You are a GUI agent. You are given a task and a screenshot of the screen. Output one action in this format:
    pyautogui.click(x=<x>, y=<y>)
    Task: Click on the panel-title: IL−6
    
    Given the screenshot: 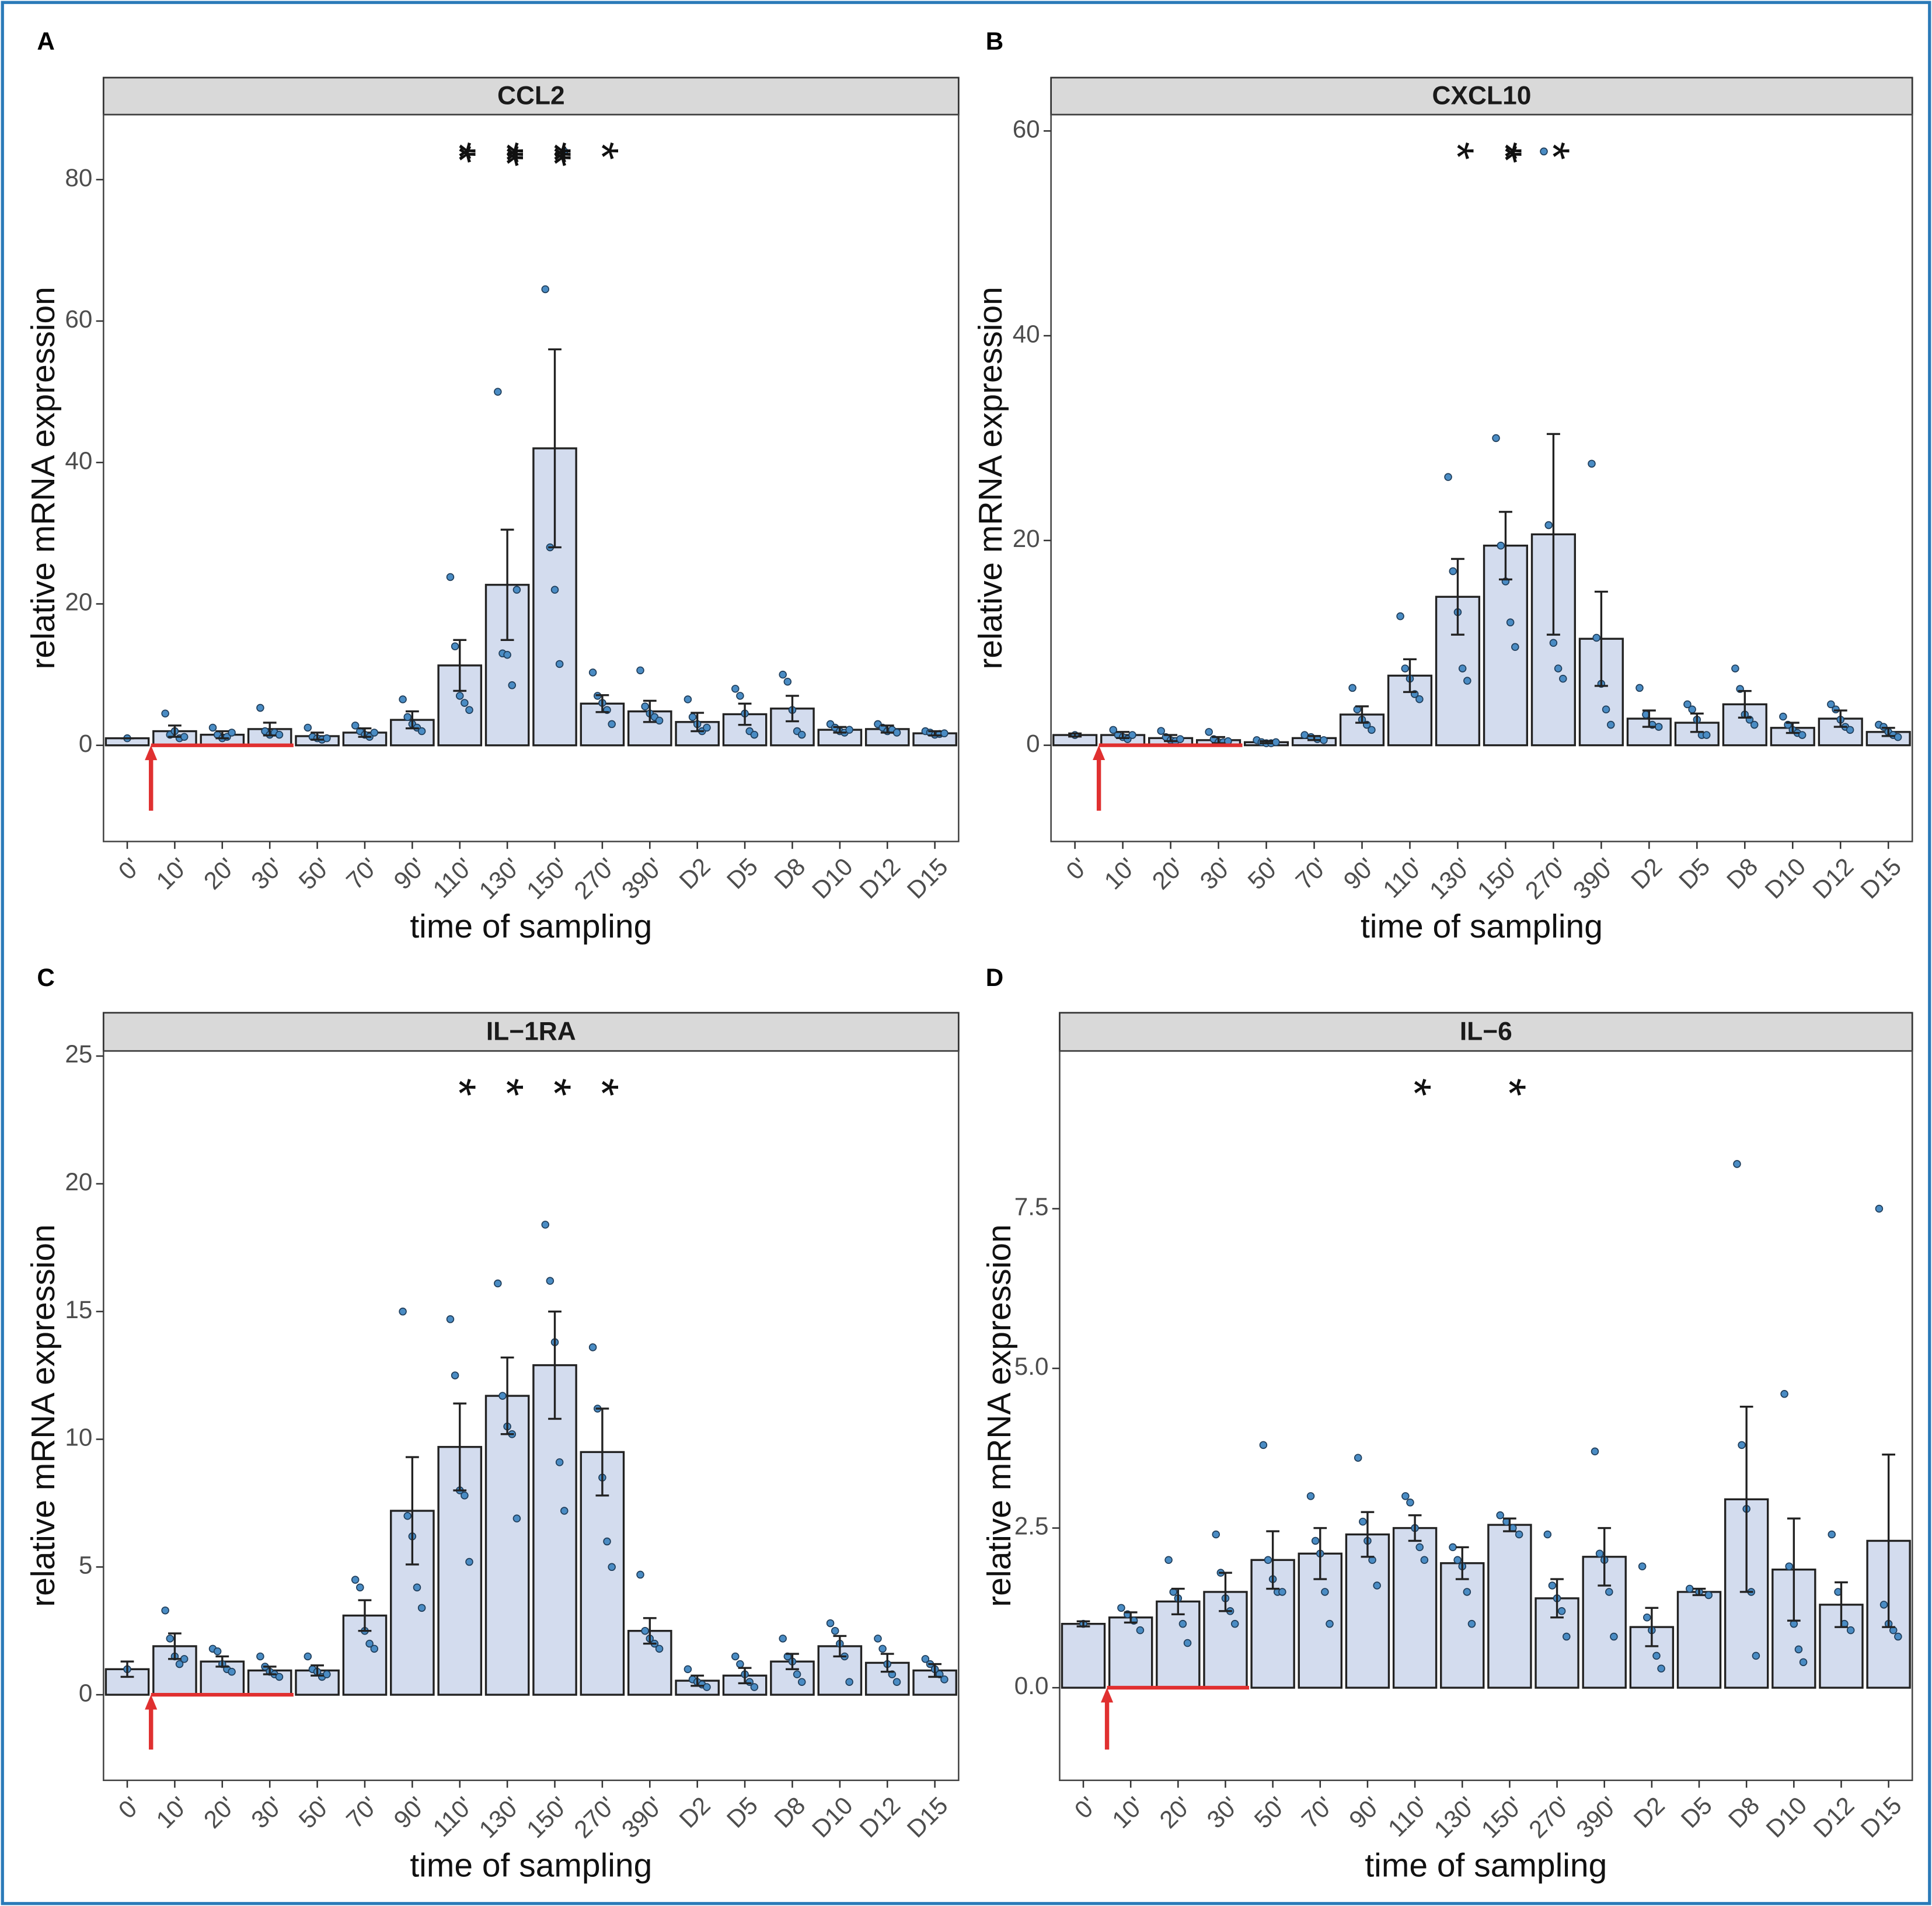 What is the action you would take?
    pyautogui.click(x=1486, y=1031)
    